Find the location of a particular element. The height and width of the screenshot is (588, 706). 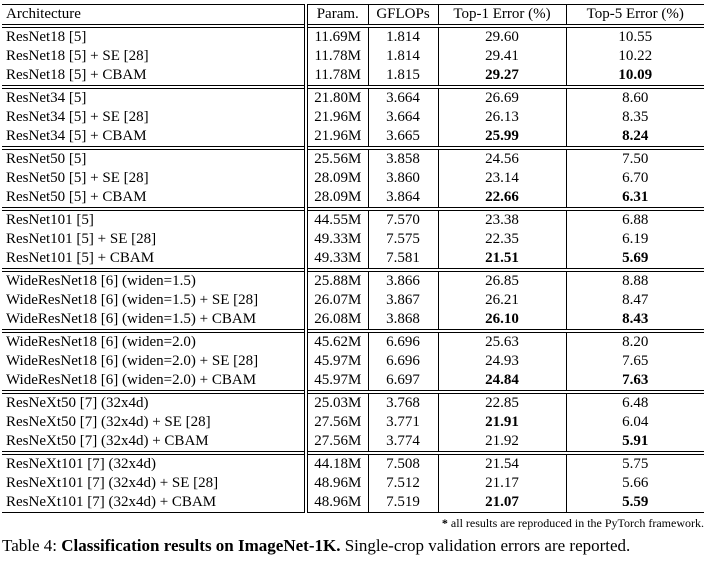

cell-architecture: ResNet18 [5] + SE [28] is located at coordinates (155, 56).